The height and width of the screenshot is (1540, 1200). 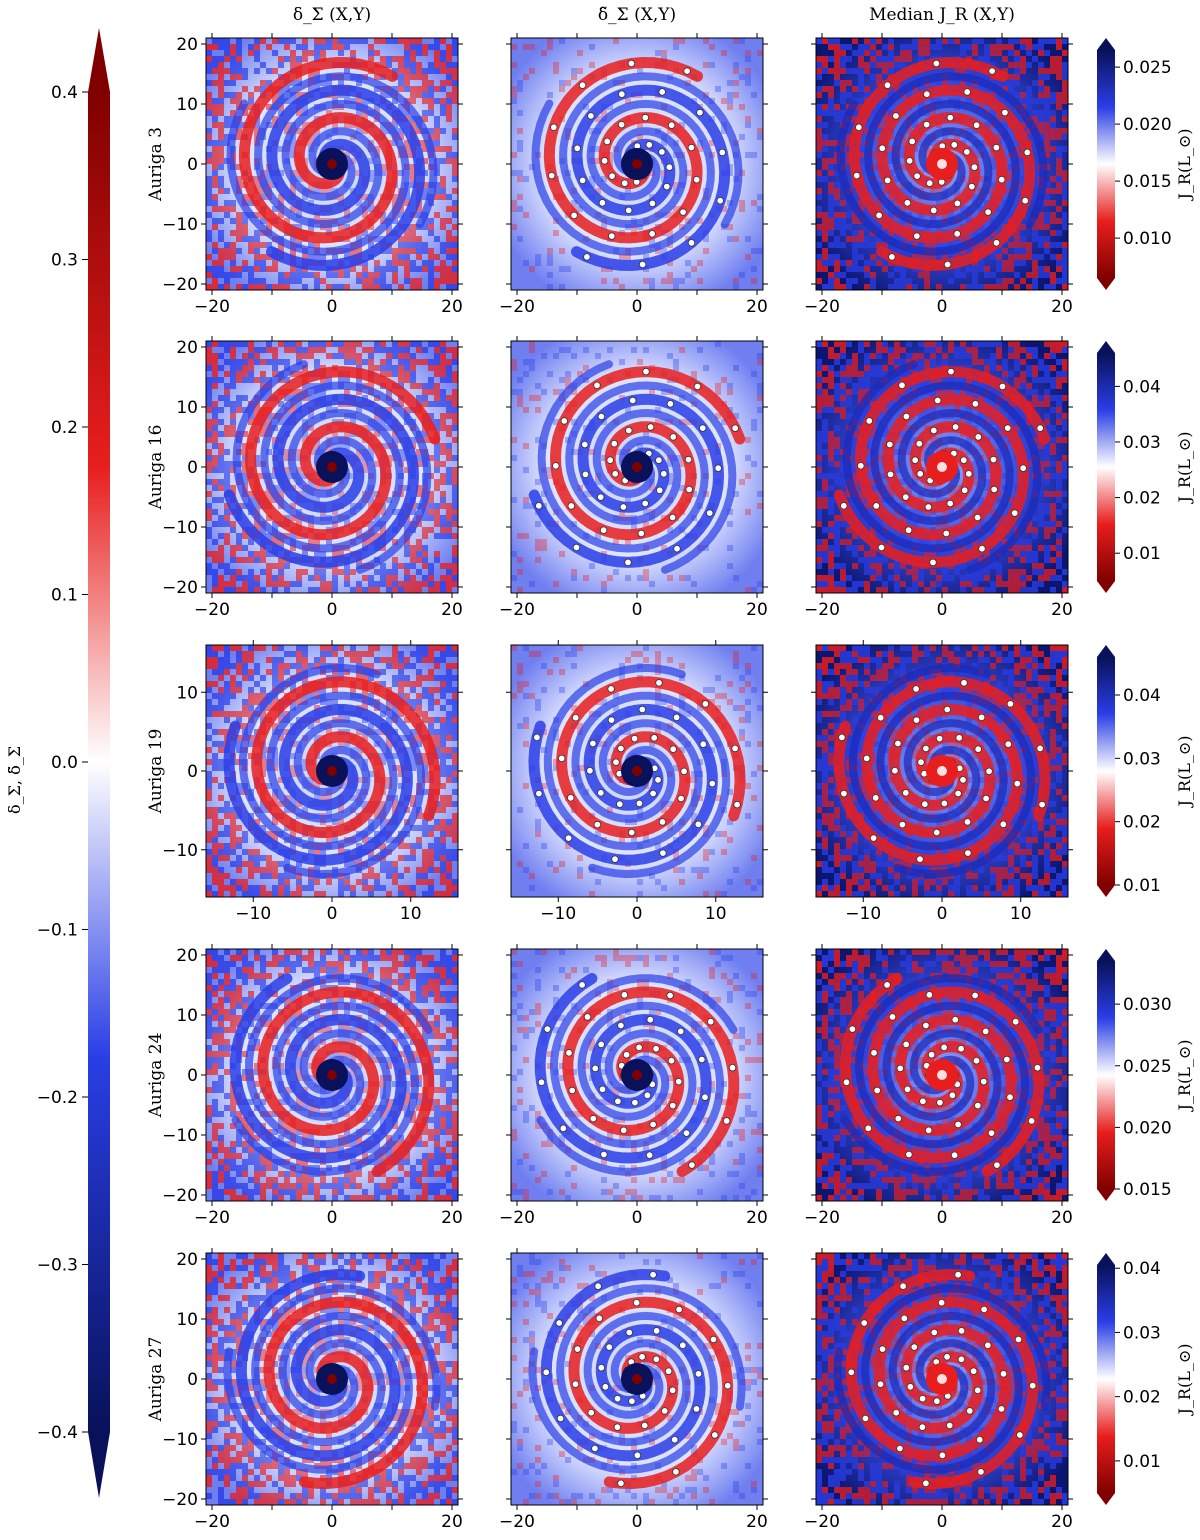 What do you see at coordinates (332, 15) in the screenshot?
I see `column-title-delta: δ_Σ (X,Y)` at bounding box center [332, 15].